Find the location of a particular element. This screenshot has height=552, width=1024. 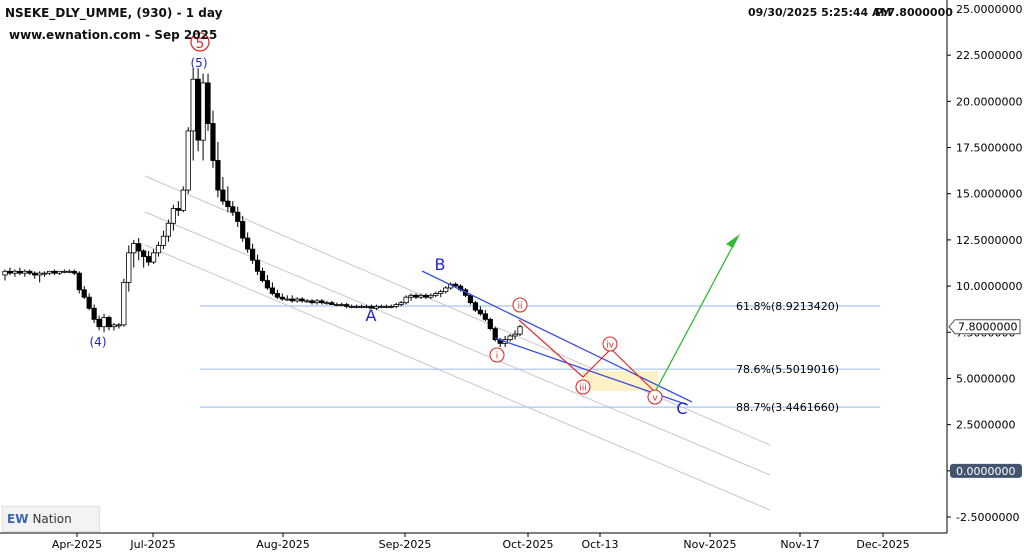

source-line: www.ewnation.com - Sep 2025 is located at coordinates (113, 35).